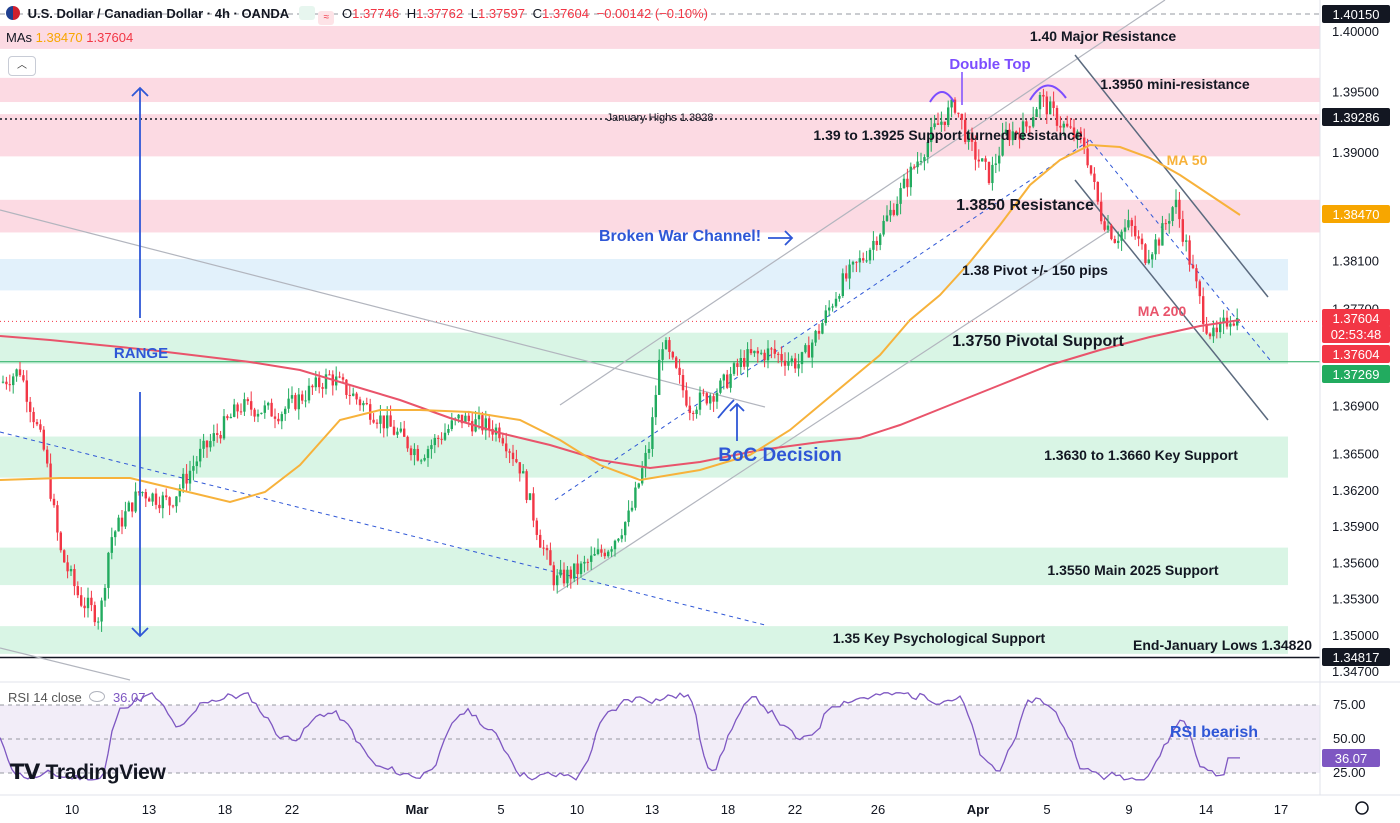  What do you see at coordinates (1180, 250) in the screenshot?
I see `dashed-trendline-decline` at bounding box center [1180, 250].